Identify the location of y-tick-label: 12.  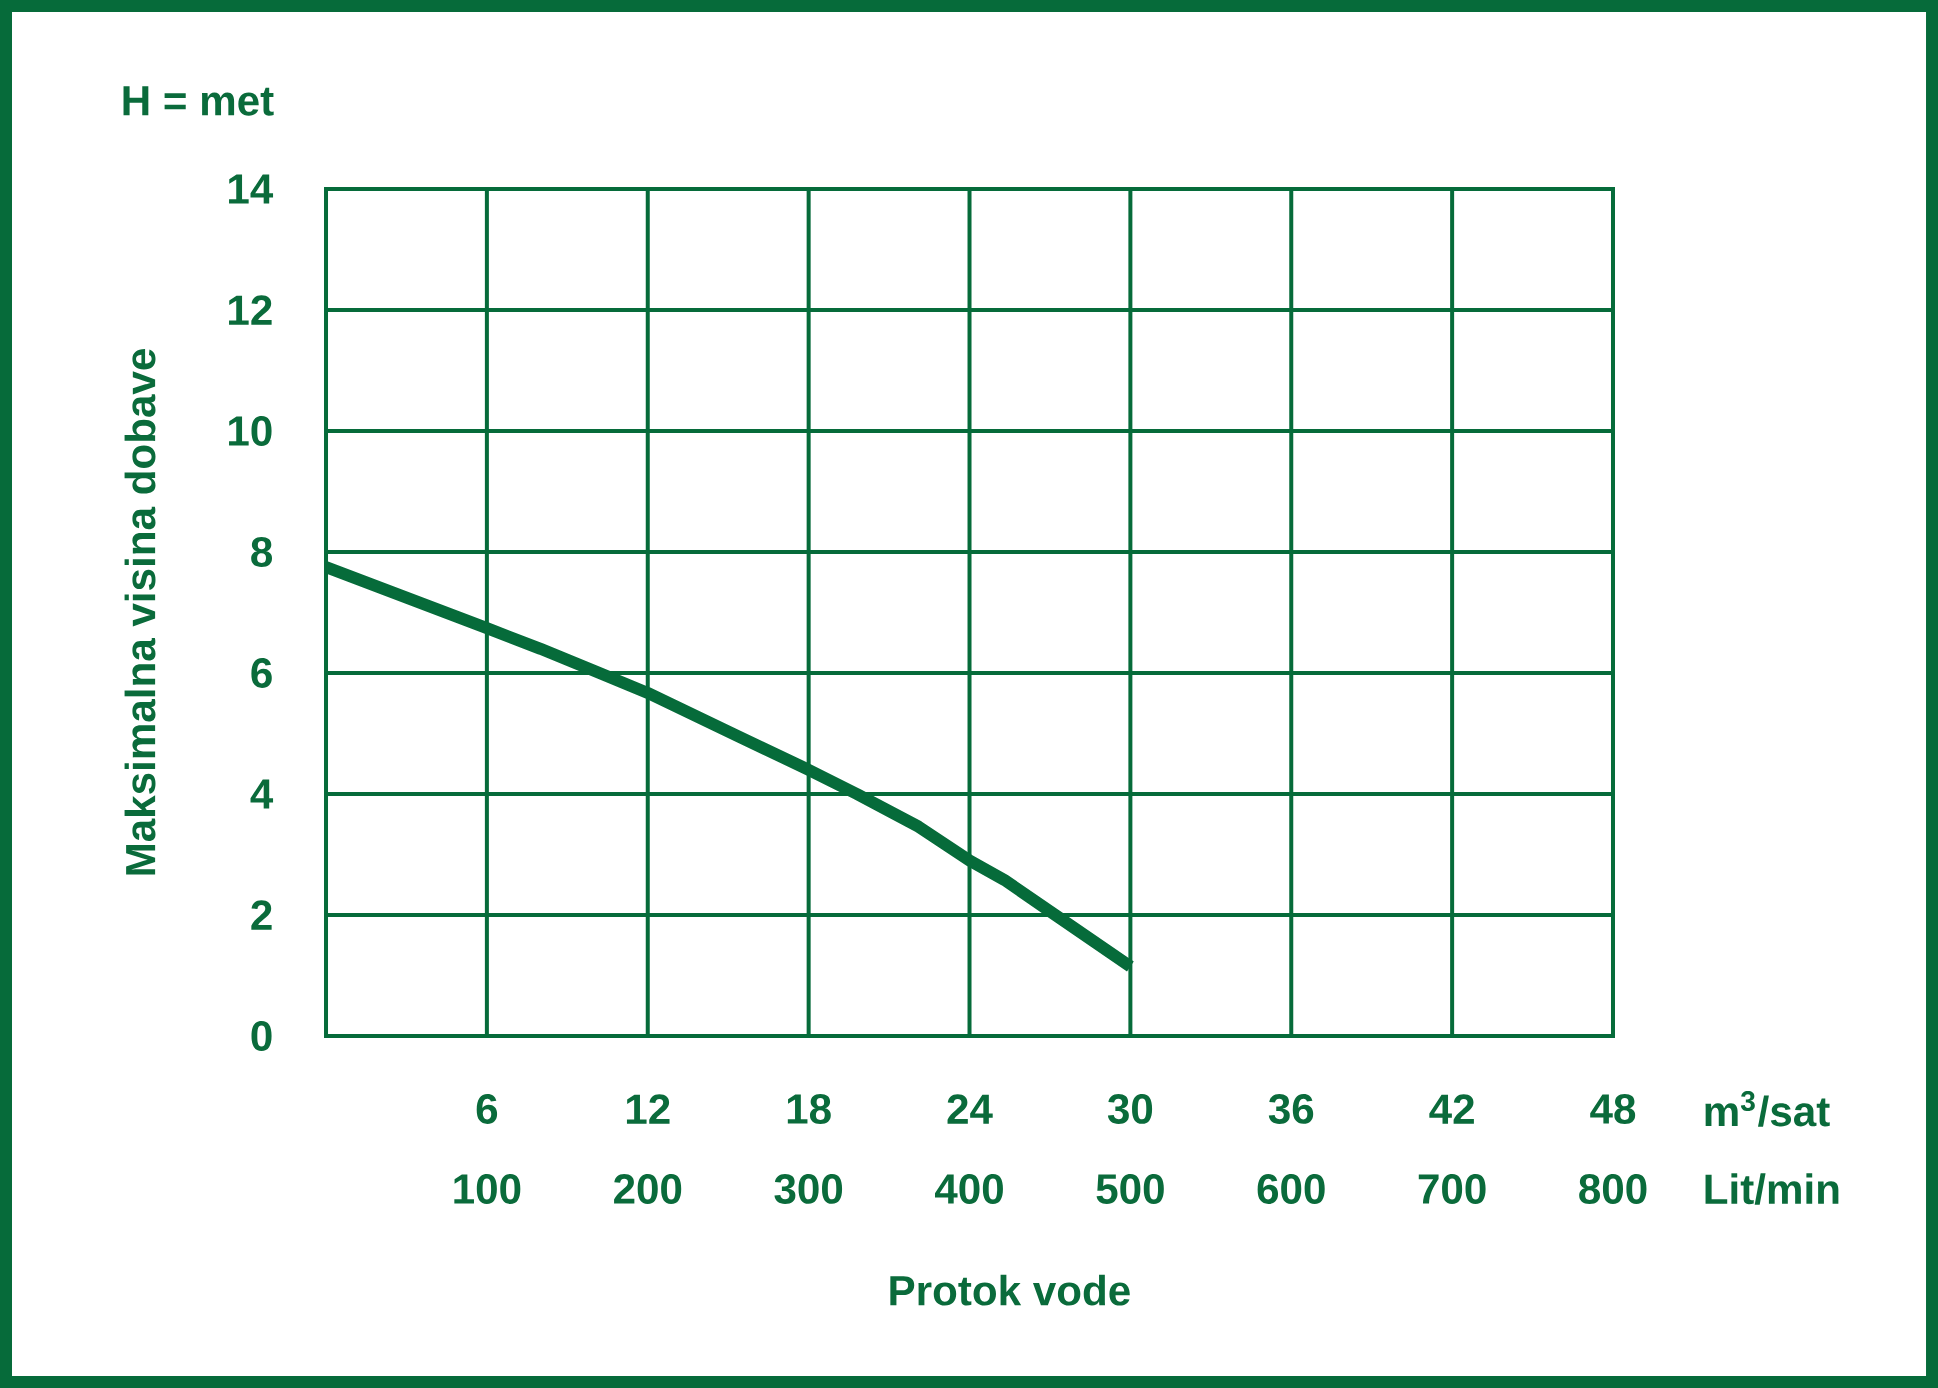
(250, 310).